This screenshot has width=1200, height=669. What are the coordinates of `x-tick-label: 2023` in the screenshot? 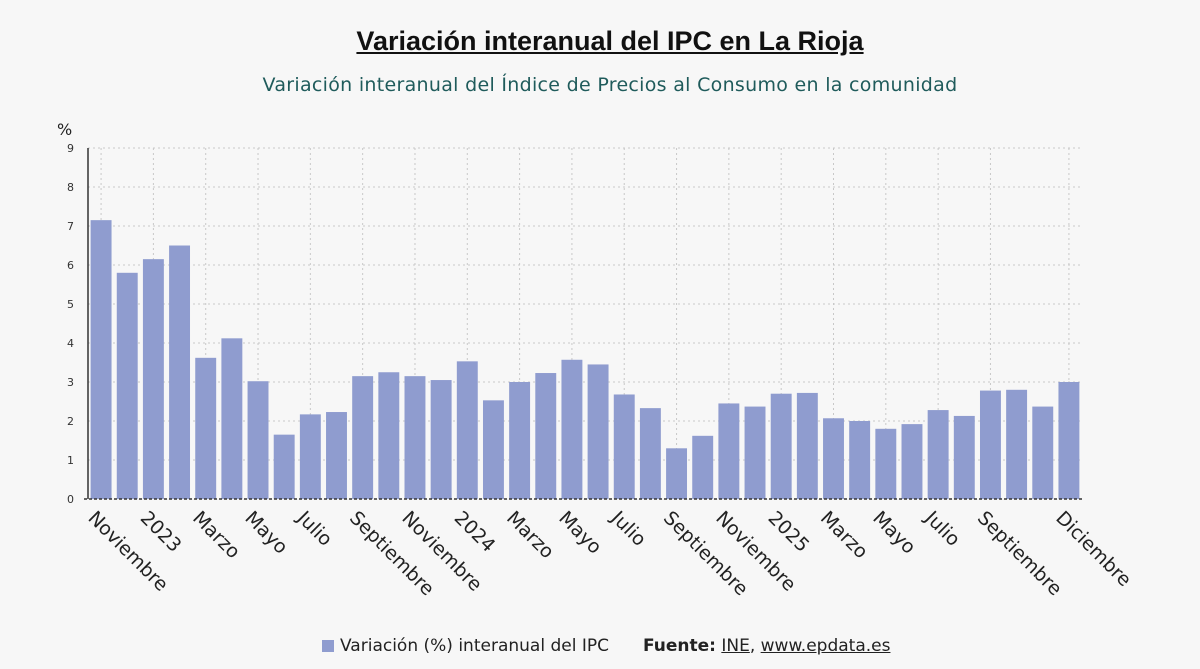 It's located at (161, 532).